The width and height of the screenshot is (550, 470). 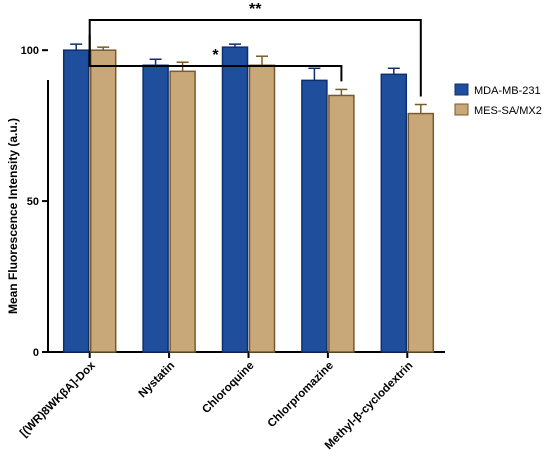 What do you see at coordinates (508, 111) in the screenshot?
I see `legend-label: MES-SA/MX2` at bounding box center [508, 111].